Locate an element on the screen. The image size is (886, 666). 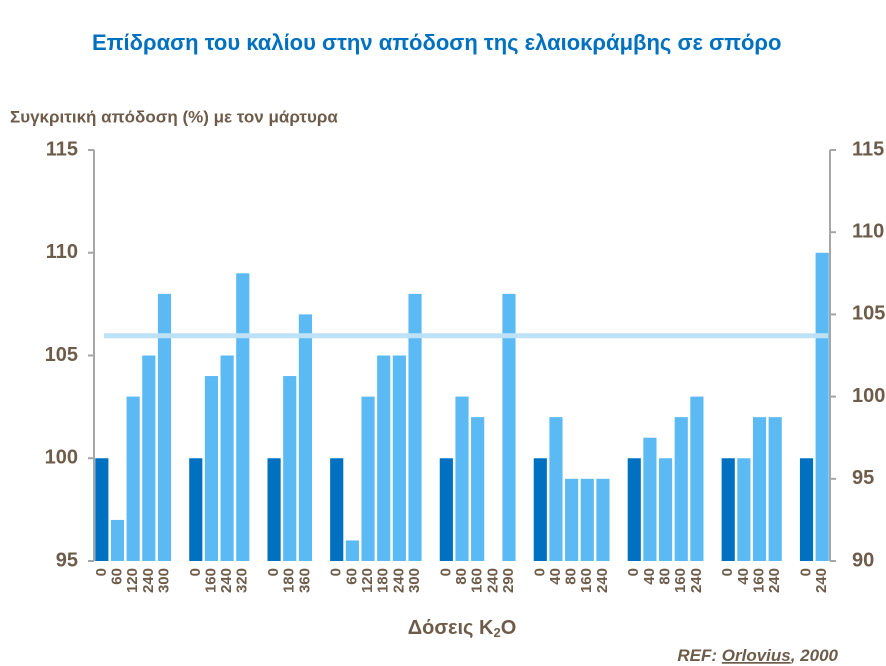
reference: REF: Orlovius, 2000 is located at coordinates (757, 655).